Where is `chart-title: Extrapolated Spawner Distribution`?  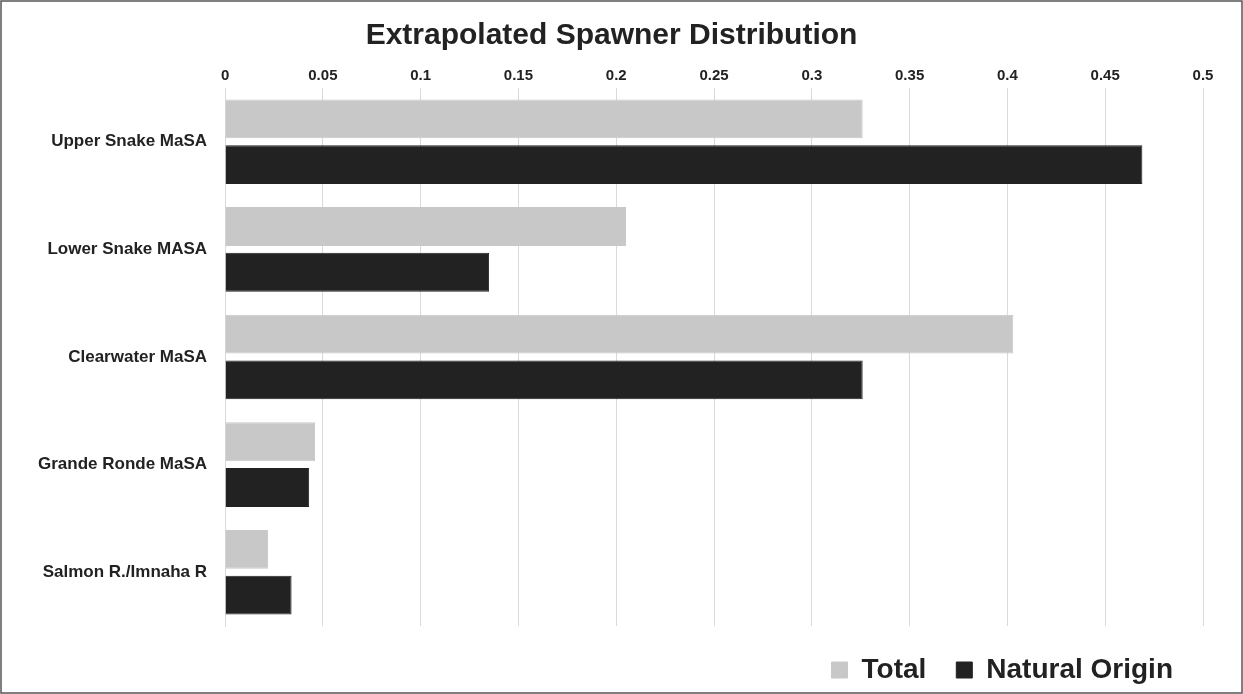 chart-title: Extrapolated Spawner Distribution is located at coordinates (611, 34).